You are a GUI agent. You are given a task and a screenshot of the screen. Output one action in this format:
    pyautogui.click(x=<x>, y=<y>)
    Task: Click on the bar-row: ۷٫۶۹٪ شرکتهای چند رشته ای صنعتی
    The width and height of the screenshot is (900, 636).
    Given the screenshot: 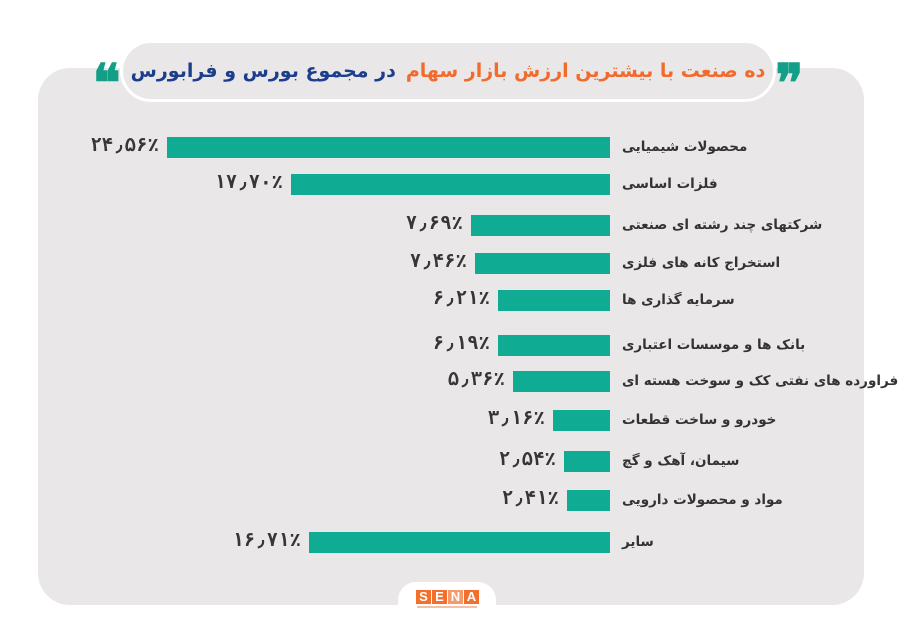 What is the action you would take?
    pyautogui.click(x=450, y=224)
    